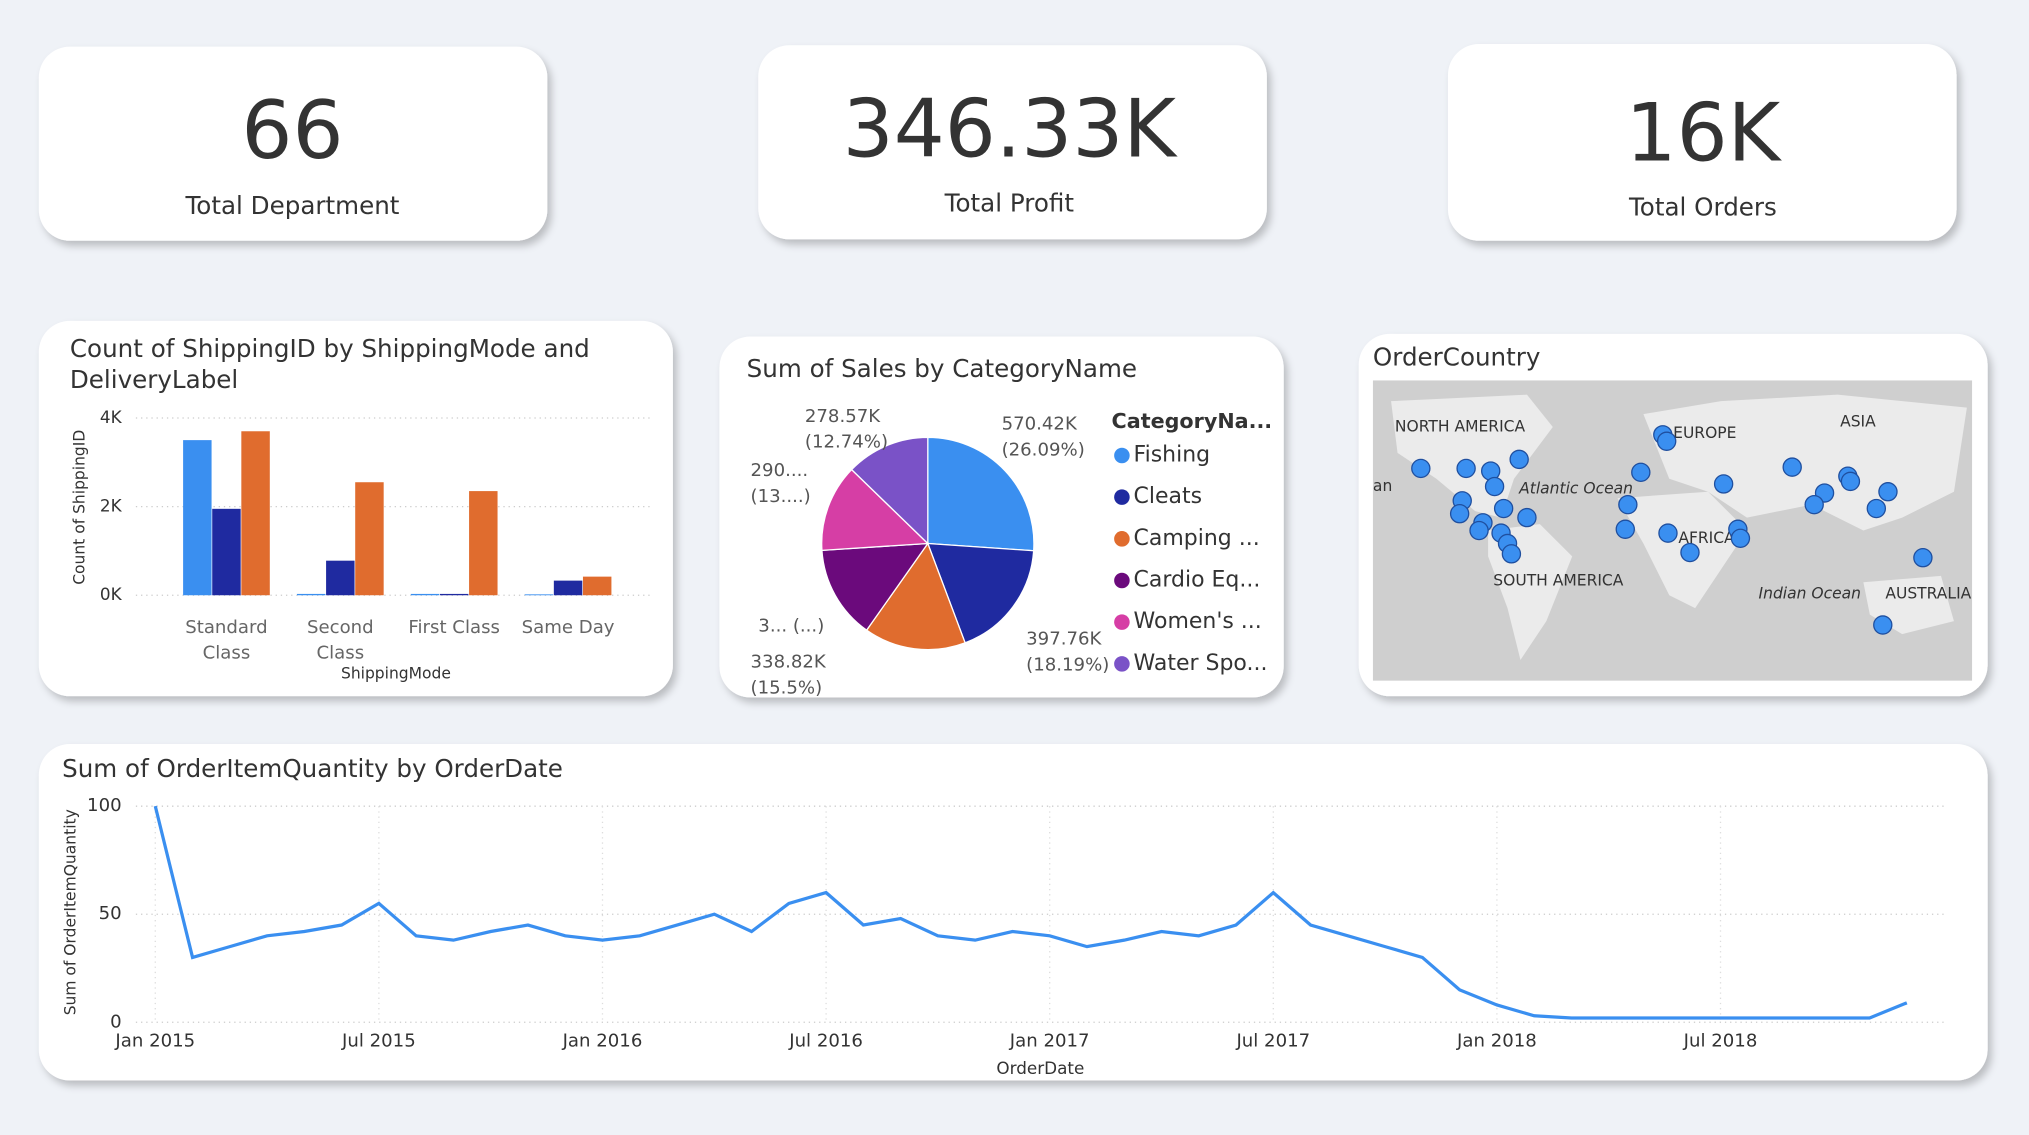 Image resolution: width=2029 pixels, height=1135 pixels. I want to click on data-label: 290.... (13....), so click(780, 484).